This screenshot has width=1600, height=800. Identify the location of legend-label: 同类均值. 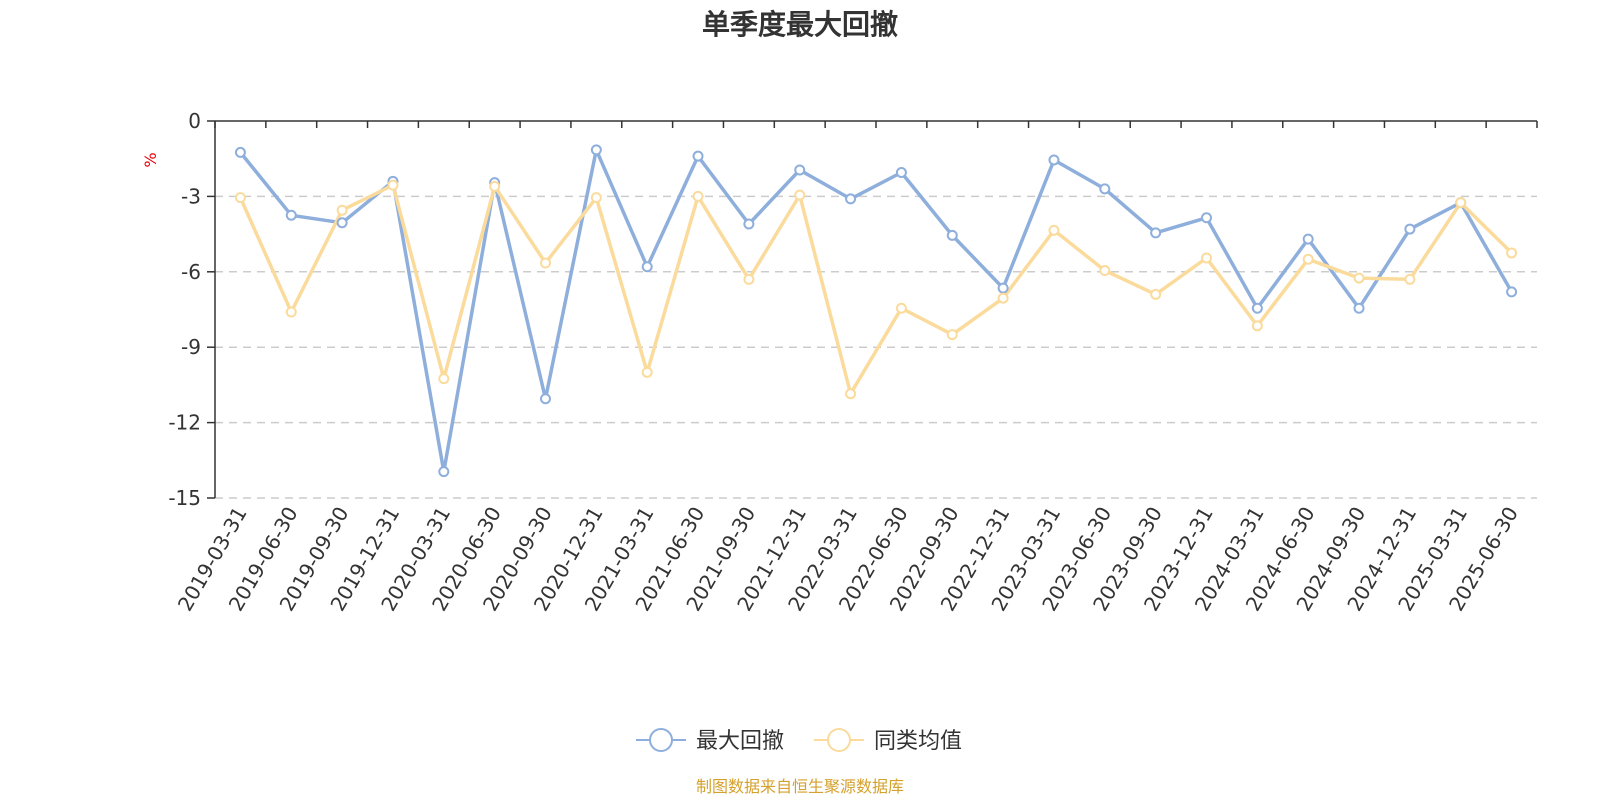
(918, 741).